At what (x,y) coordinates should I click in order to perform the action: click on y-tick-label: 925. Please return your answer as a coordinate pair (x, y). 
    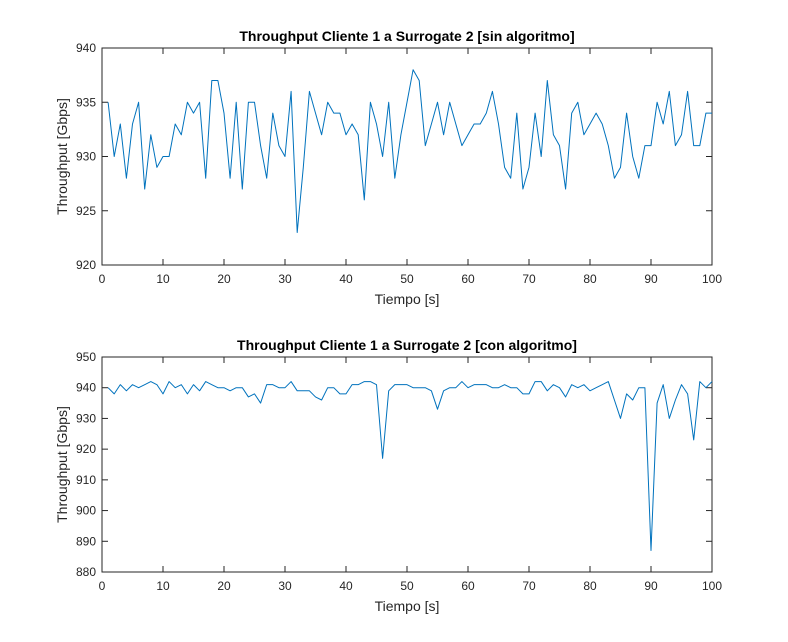
    Looking at the image, I should click on (86, 211).